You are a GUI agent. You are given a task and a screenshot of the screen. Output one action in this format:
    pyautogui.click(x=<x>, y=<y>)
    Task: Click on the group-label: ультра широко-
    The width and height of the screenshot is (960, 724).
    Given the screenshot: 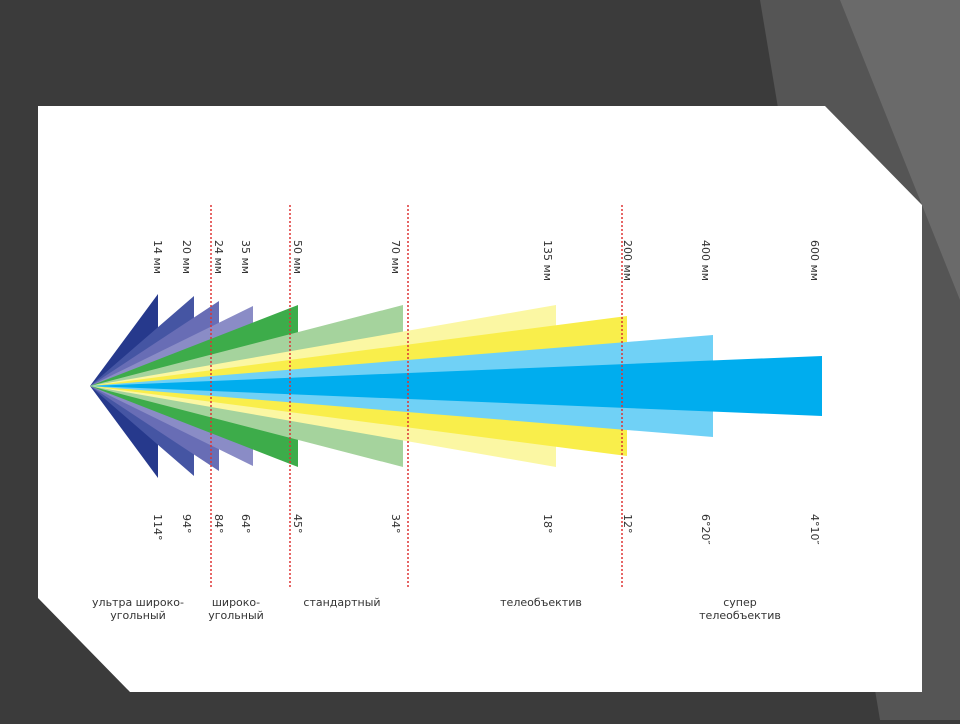 What is the action you would take?
    pyautogui.click(x=138, y=602)
    